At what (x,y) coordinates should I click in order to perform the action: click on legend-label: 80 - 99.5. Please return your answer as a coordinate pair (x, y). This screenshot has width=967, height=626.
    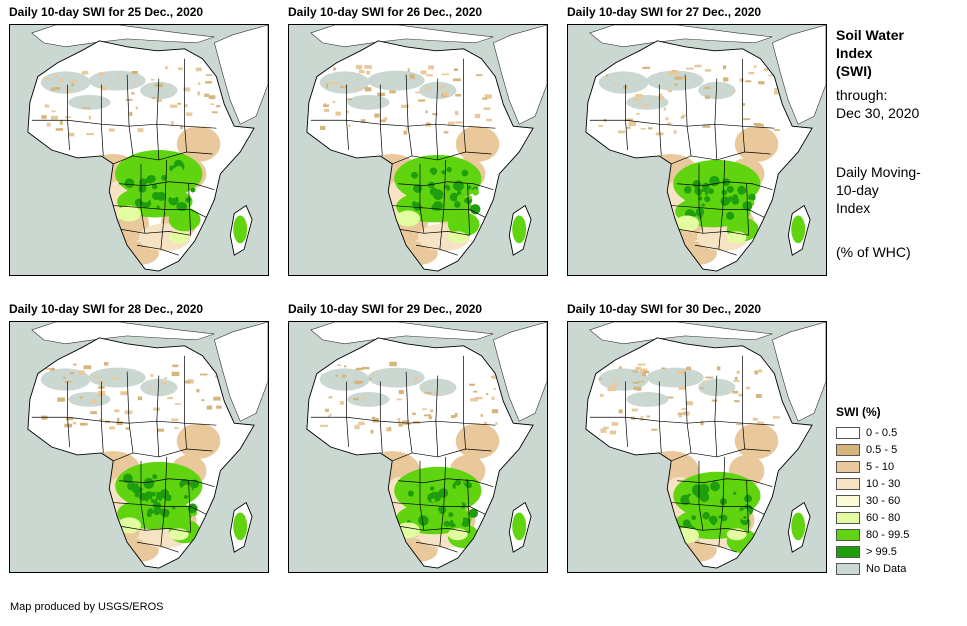
    Looking at the image, I should click on (888, 534).